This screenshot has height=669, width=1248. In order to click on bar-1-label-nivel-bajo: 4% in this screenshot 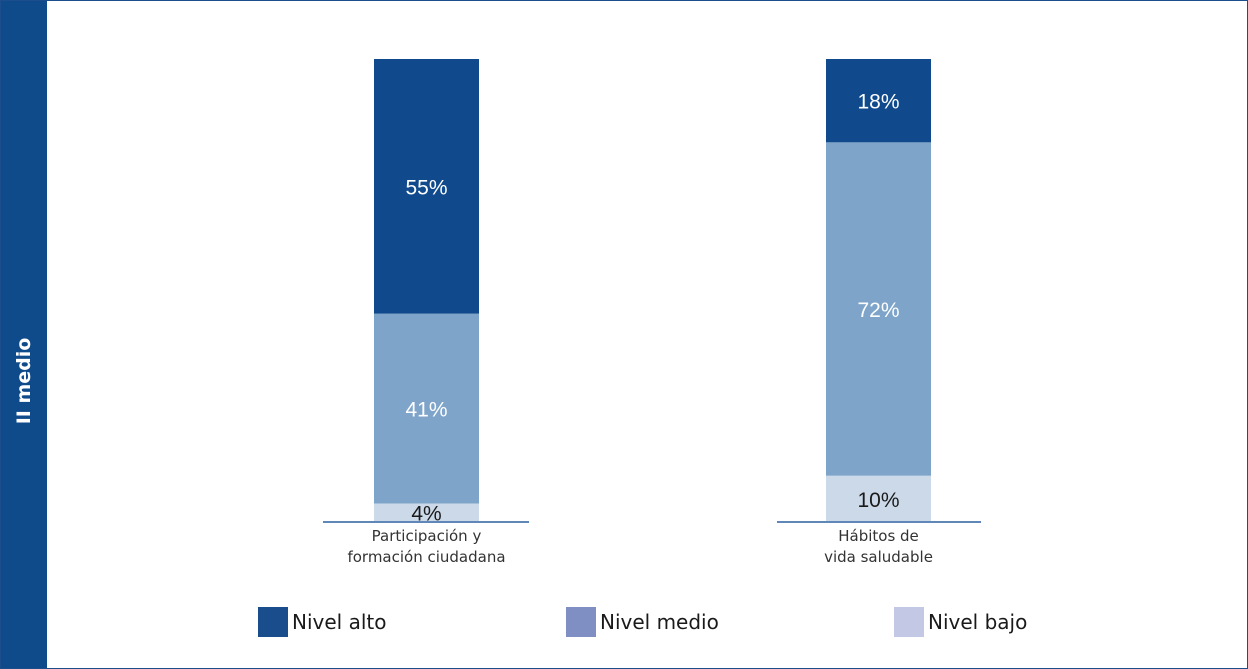, I will do `click(426, 514)`.